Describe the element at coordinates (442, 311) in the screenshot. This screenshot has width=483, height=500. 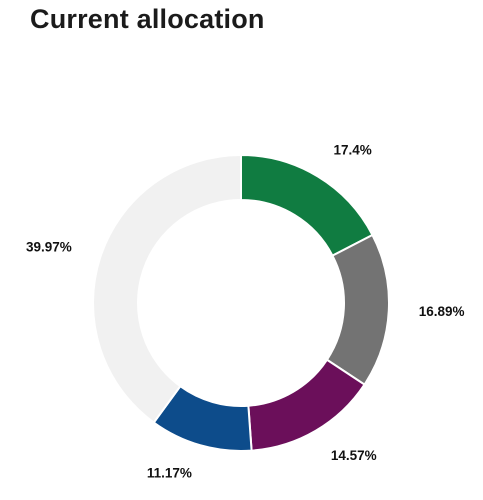
I see `donut-slice-label-2: 16.89%` at that location.